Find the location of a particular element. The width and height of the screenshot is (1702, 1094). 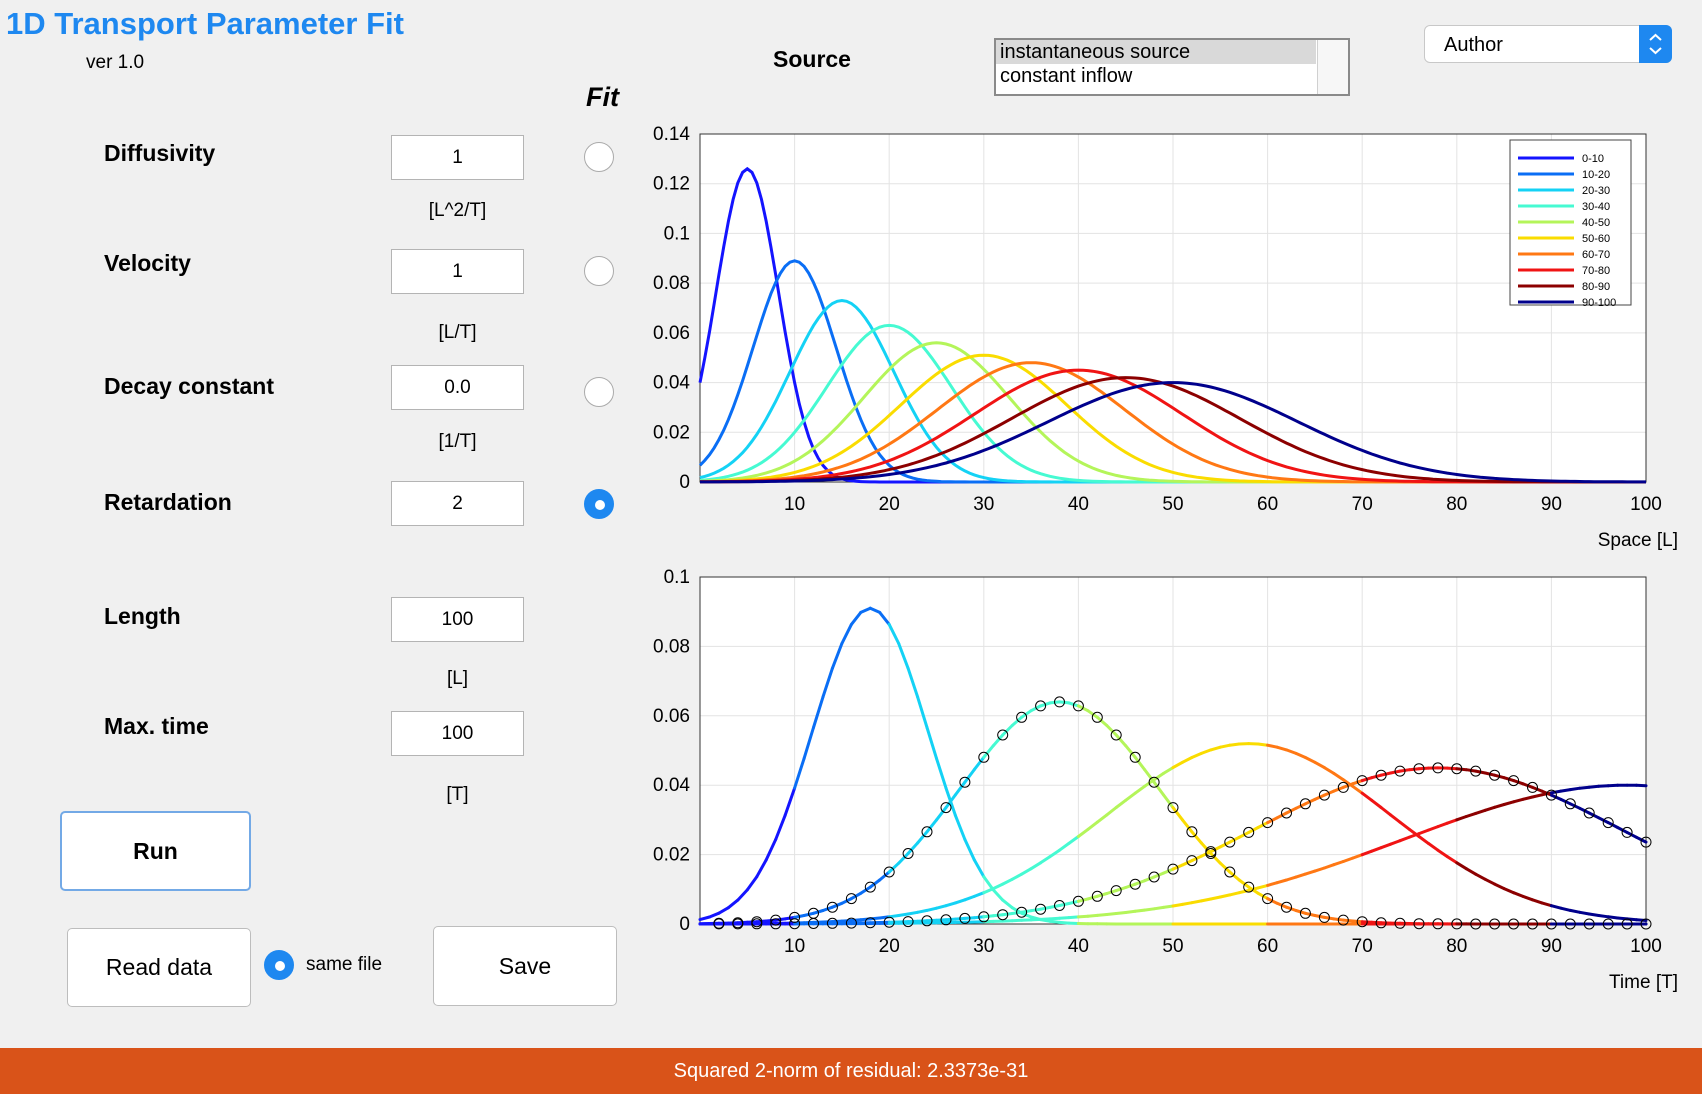

max-time-unit: [T] is located at coordinates (457, 794).